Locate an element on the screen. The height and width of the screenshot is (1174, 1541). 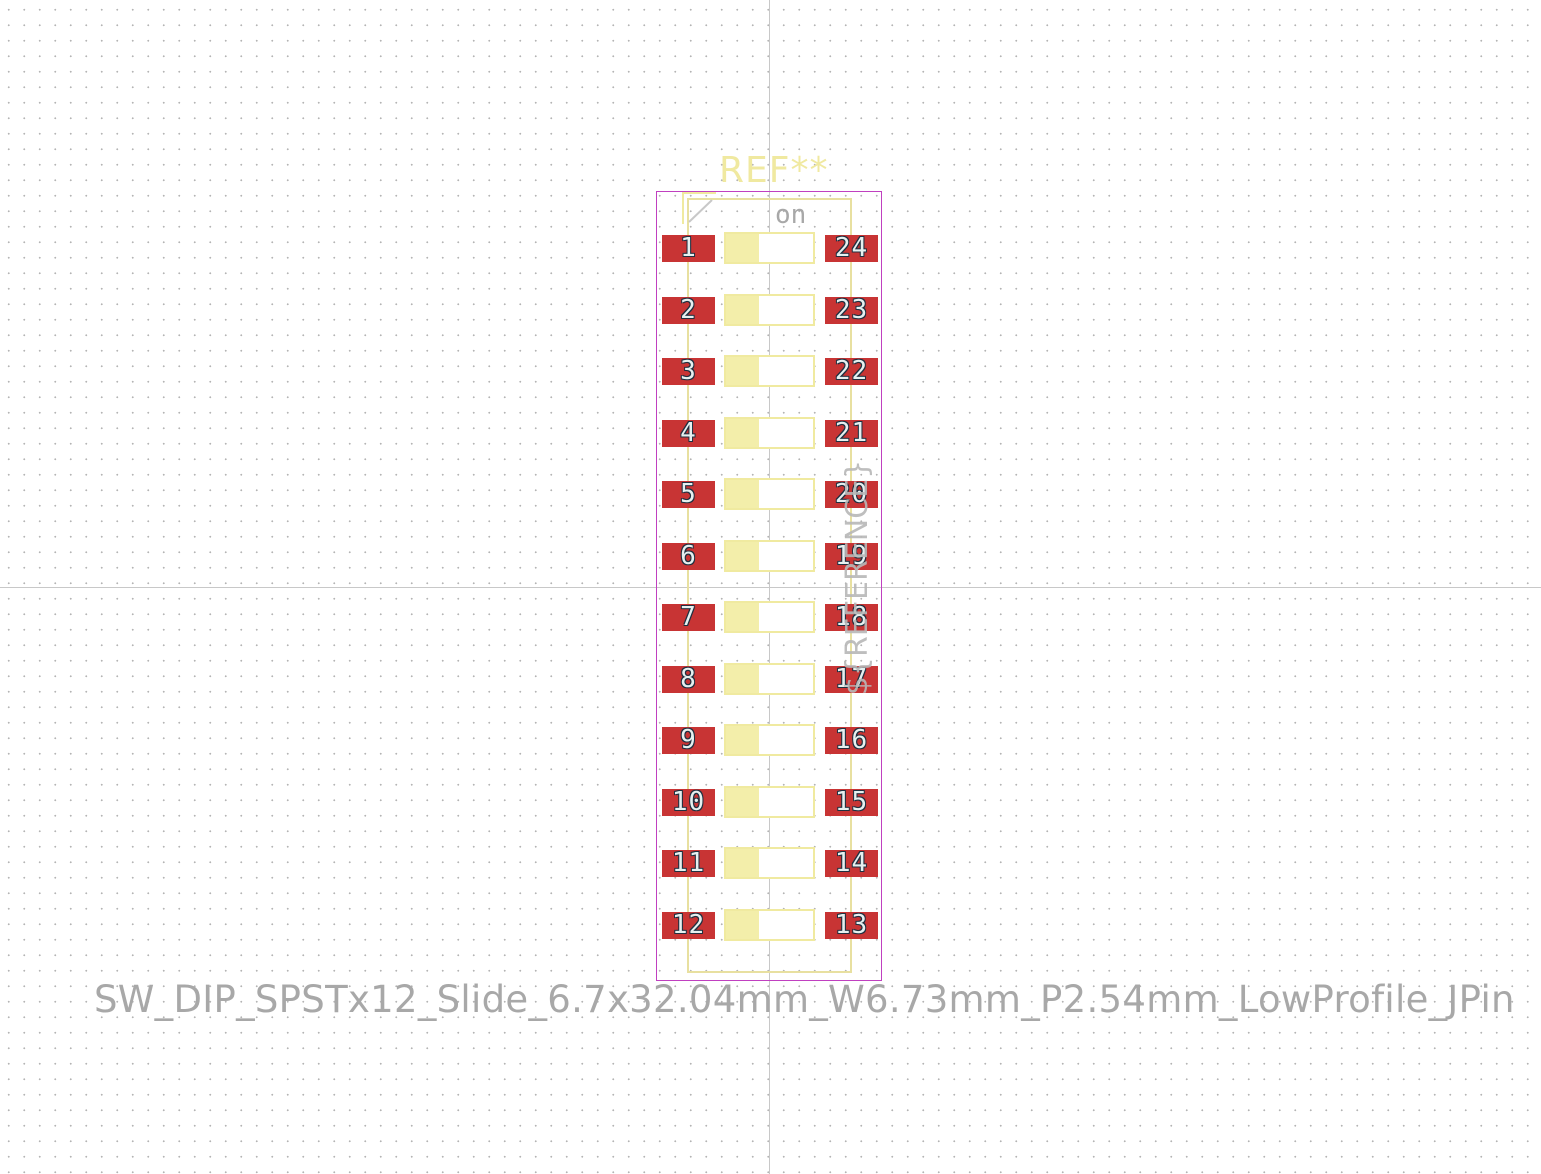
pad-14: 14 is located at coordinates (851, 863).